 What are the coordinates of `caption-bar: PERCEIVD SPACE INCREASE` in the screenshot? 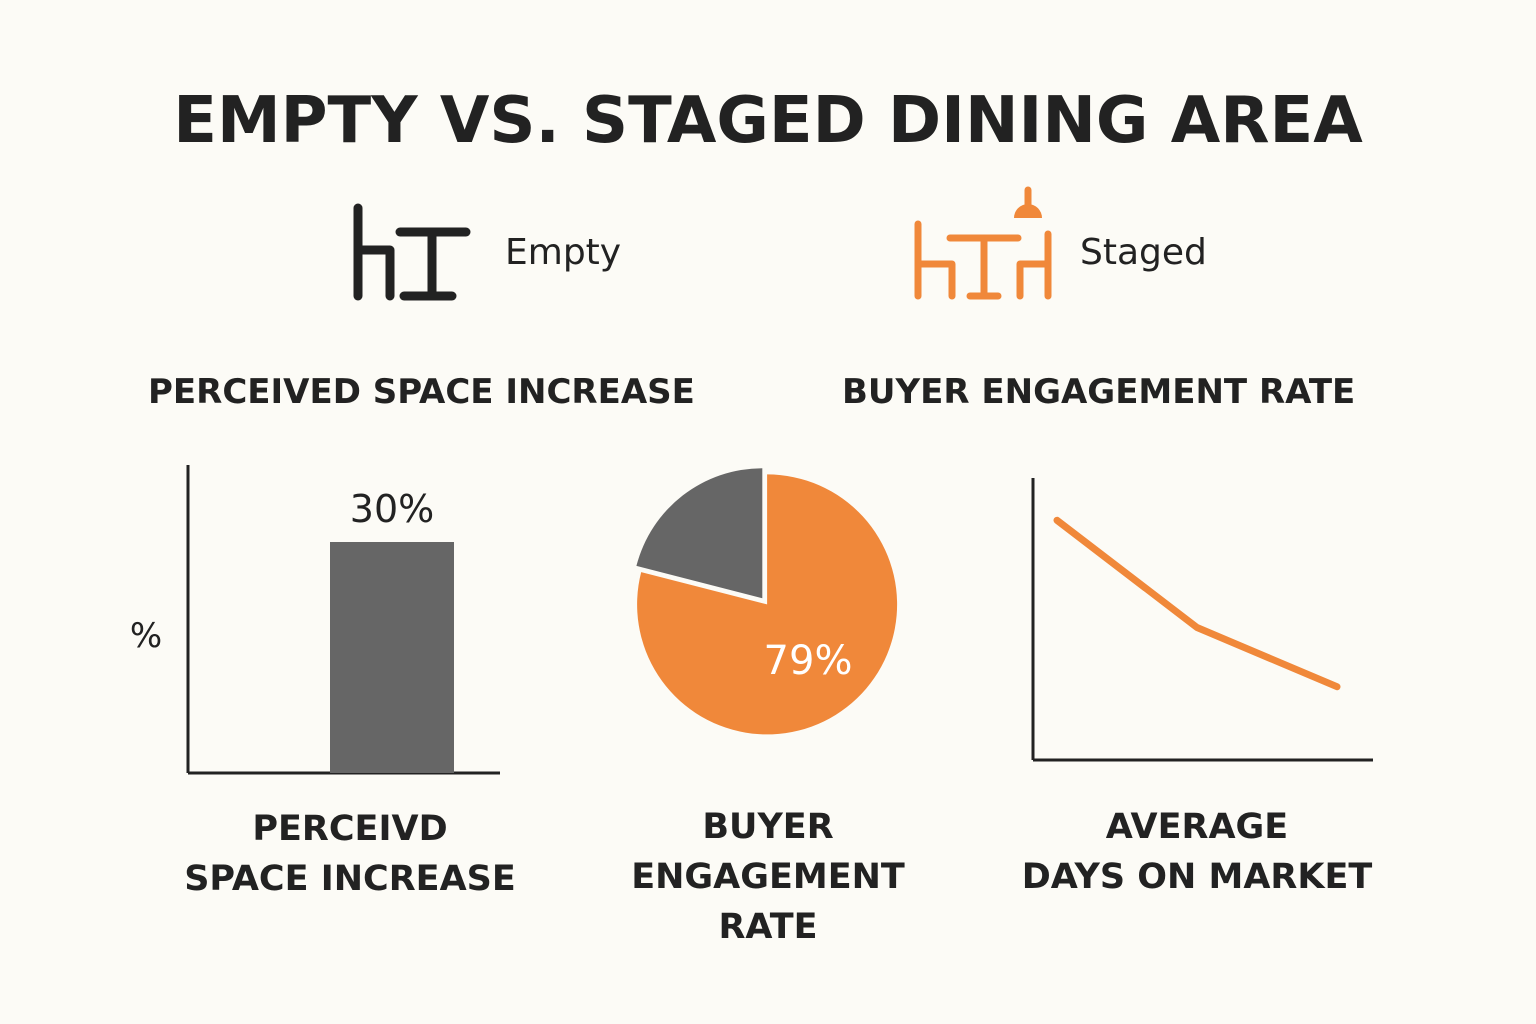 It's located at (350, 854).